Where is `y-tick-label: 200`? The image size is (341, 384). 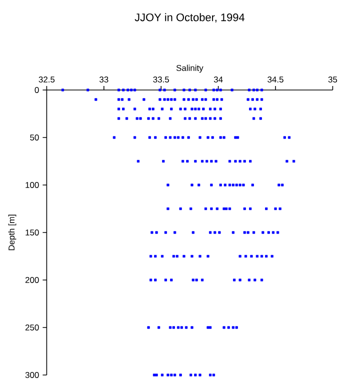
y-tick-label: 200 is located at coordinates (32, 280).